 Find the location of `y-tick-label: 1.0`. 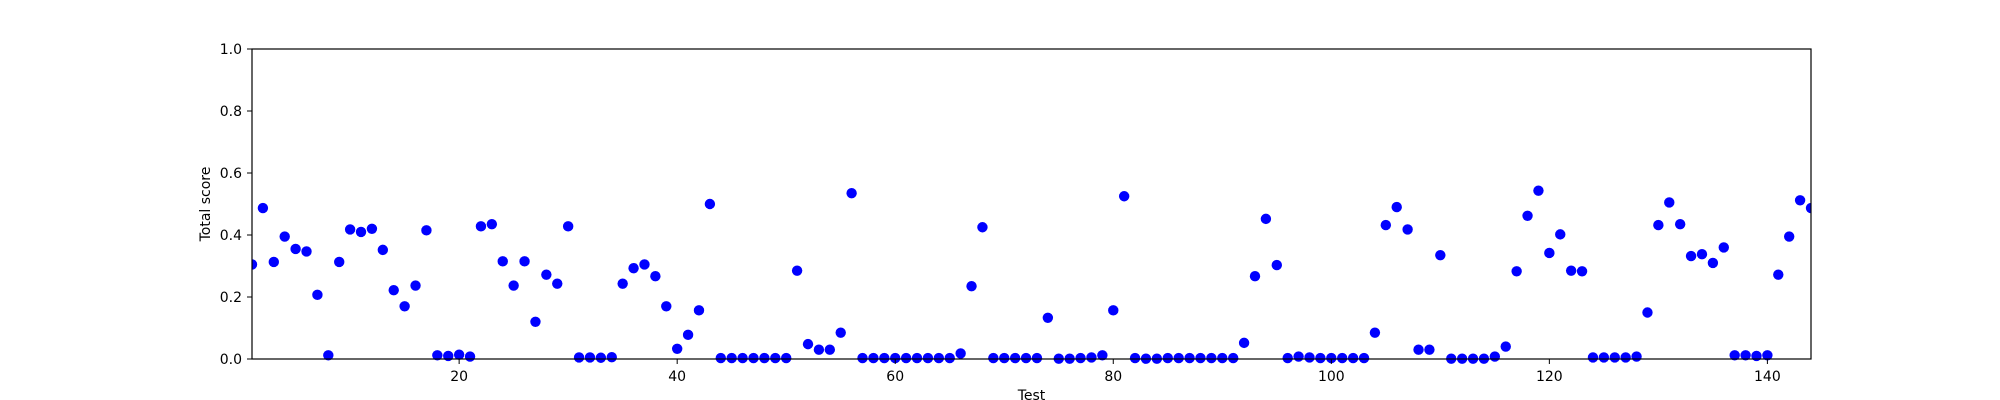

y-tick-label: 1.0 is located at coordinates (231, 50).